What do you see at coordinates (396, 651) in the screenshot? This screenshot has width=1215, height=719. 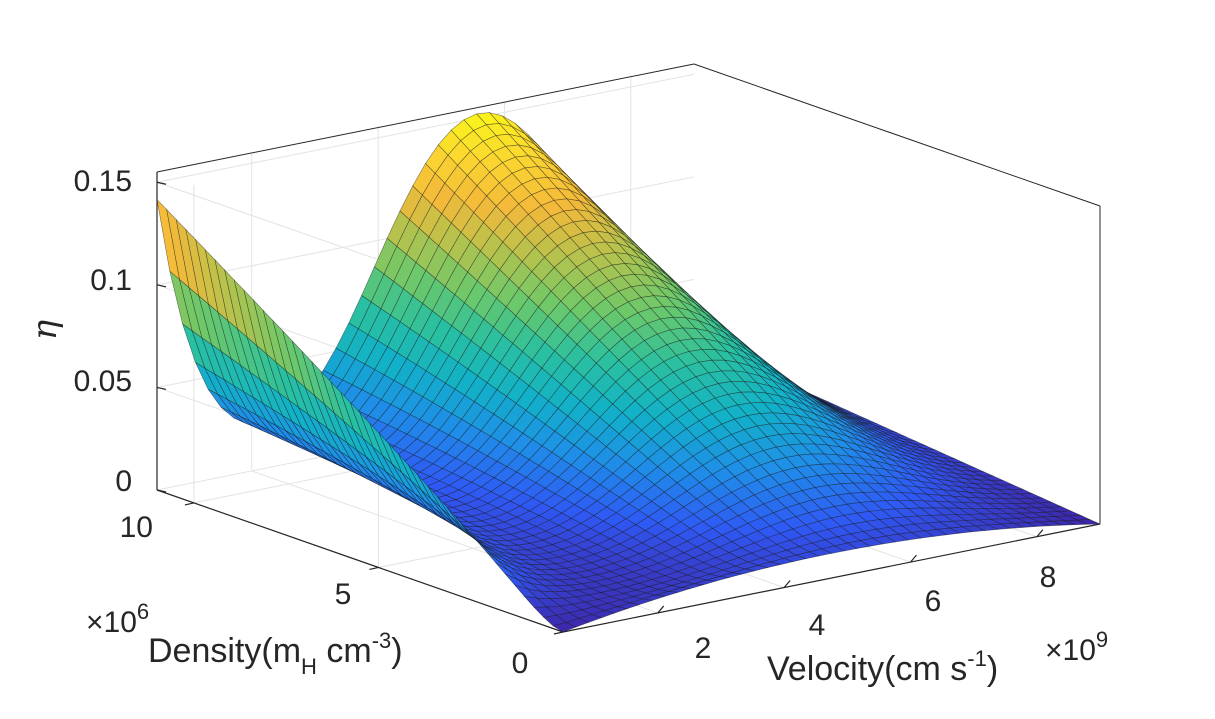 I see `y-label-end: )` at bounding box center [396, 651].